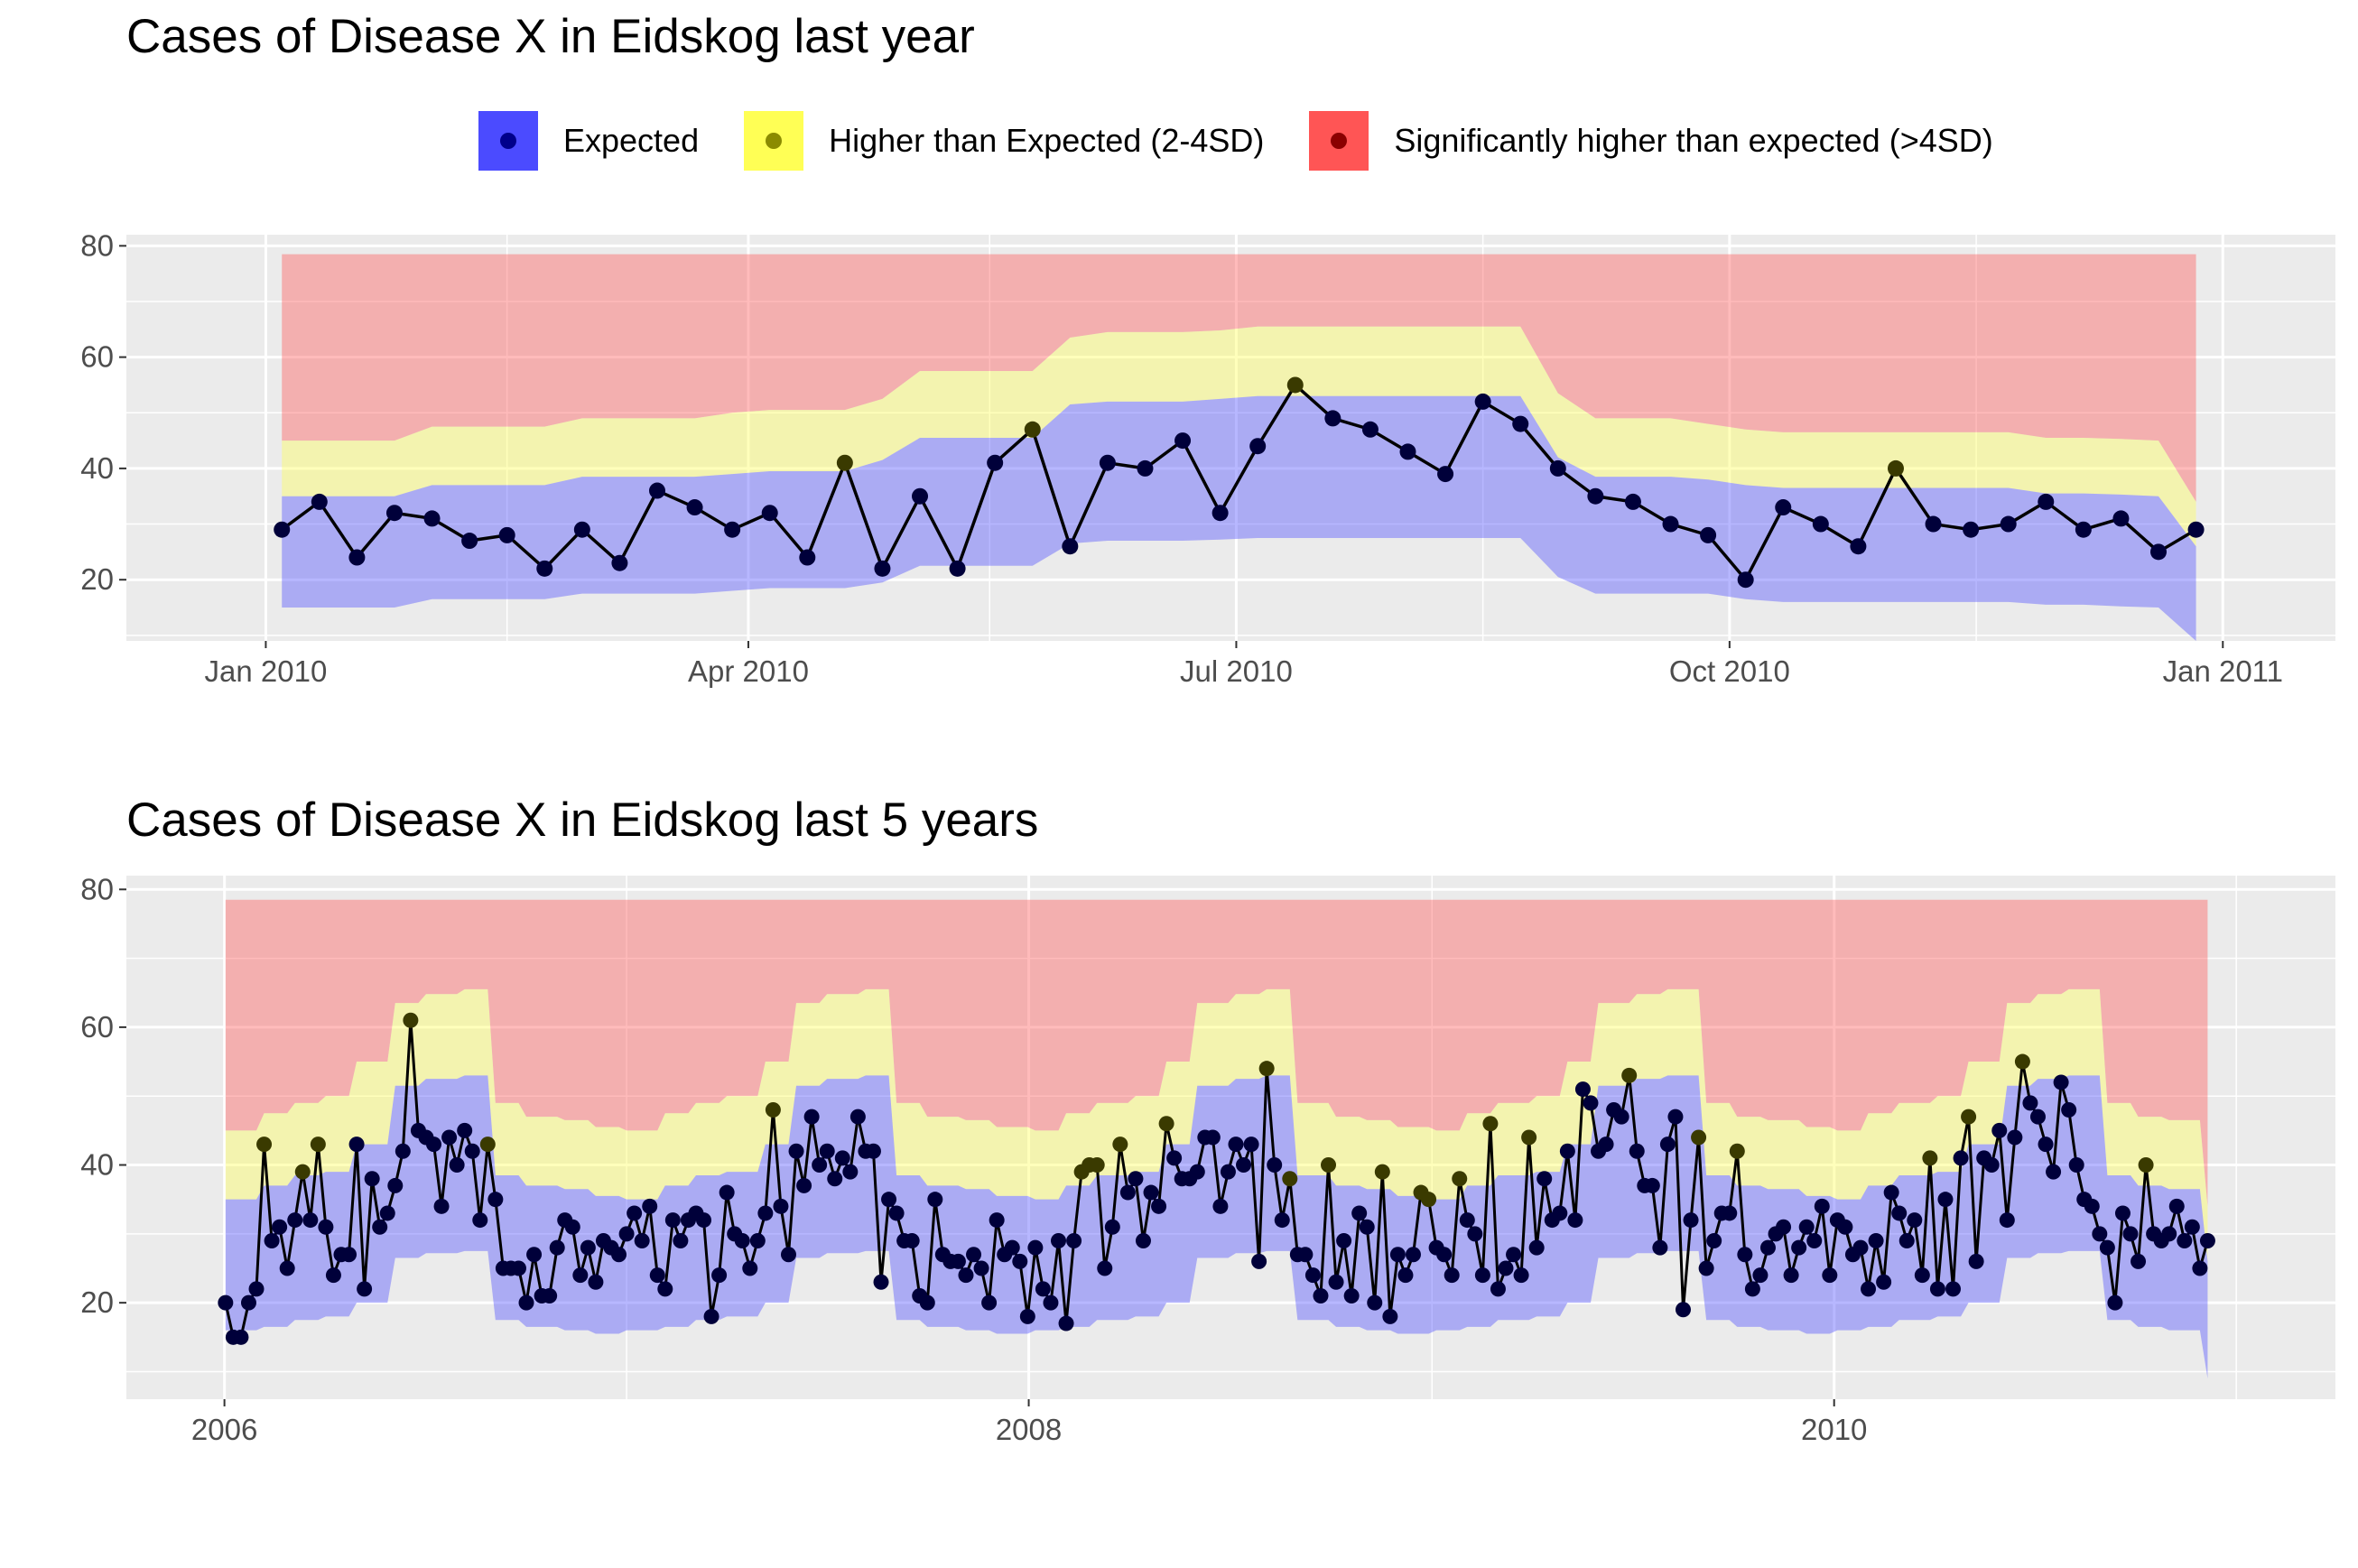 The height and width of the screenshot is (1568, 2358). What do you see at coordinates (224, 1429) in the screenshot?
I see `x-tick-label: 2006` at bounding box center [224, 1429].